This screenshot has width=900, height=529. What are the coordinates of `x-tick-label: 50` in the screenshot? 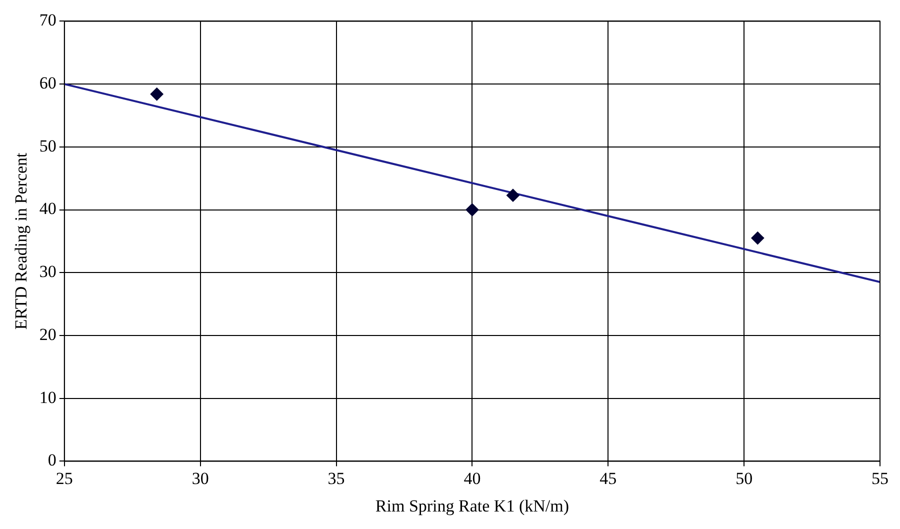 It's located at (744, 478).